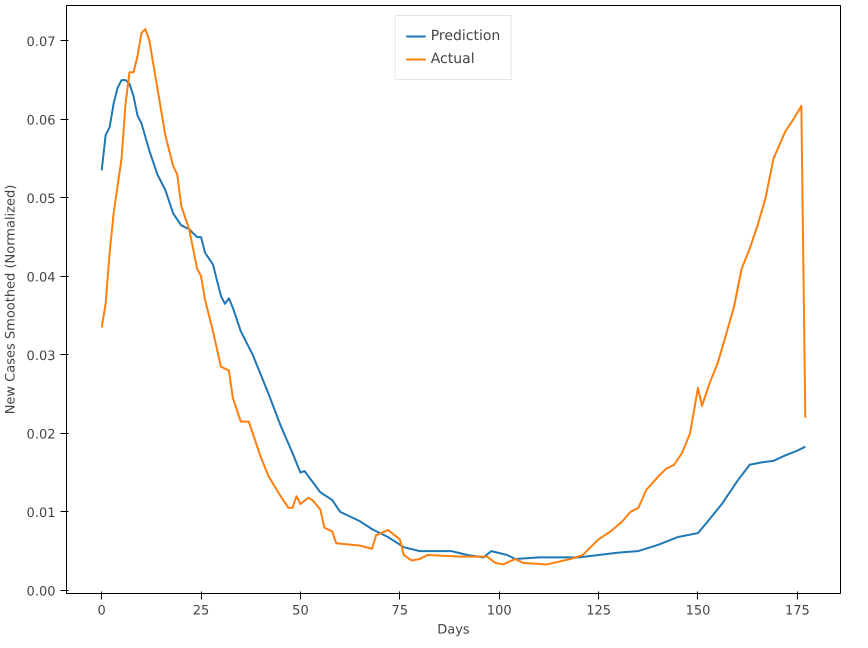 The image size is (868, 648). Describe the element at coordinates (599, 611) in the screenshot. I see `x-tick-label: 125` at that location.